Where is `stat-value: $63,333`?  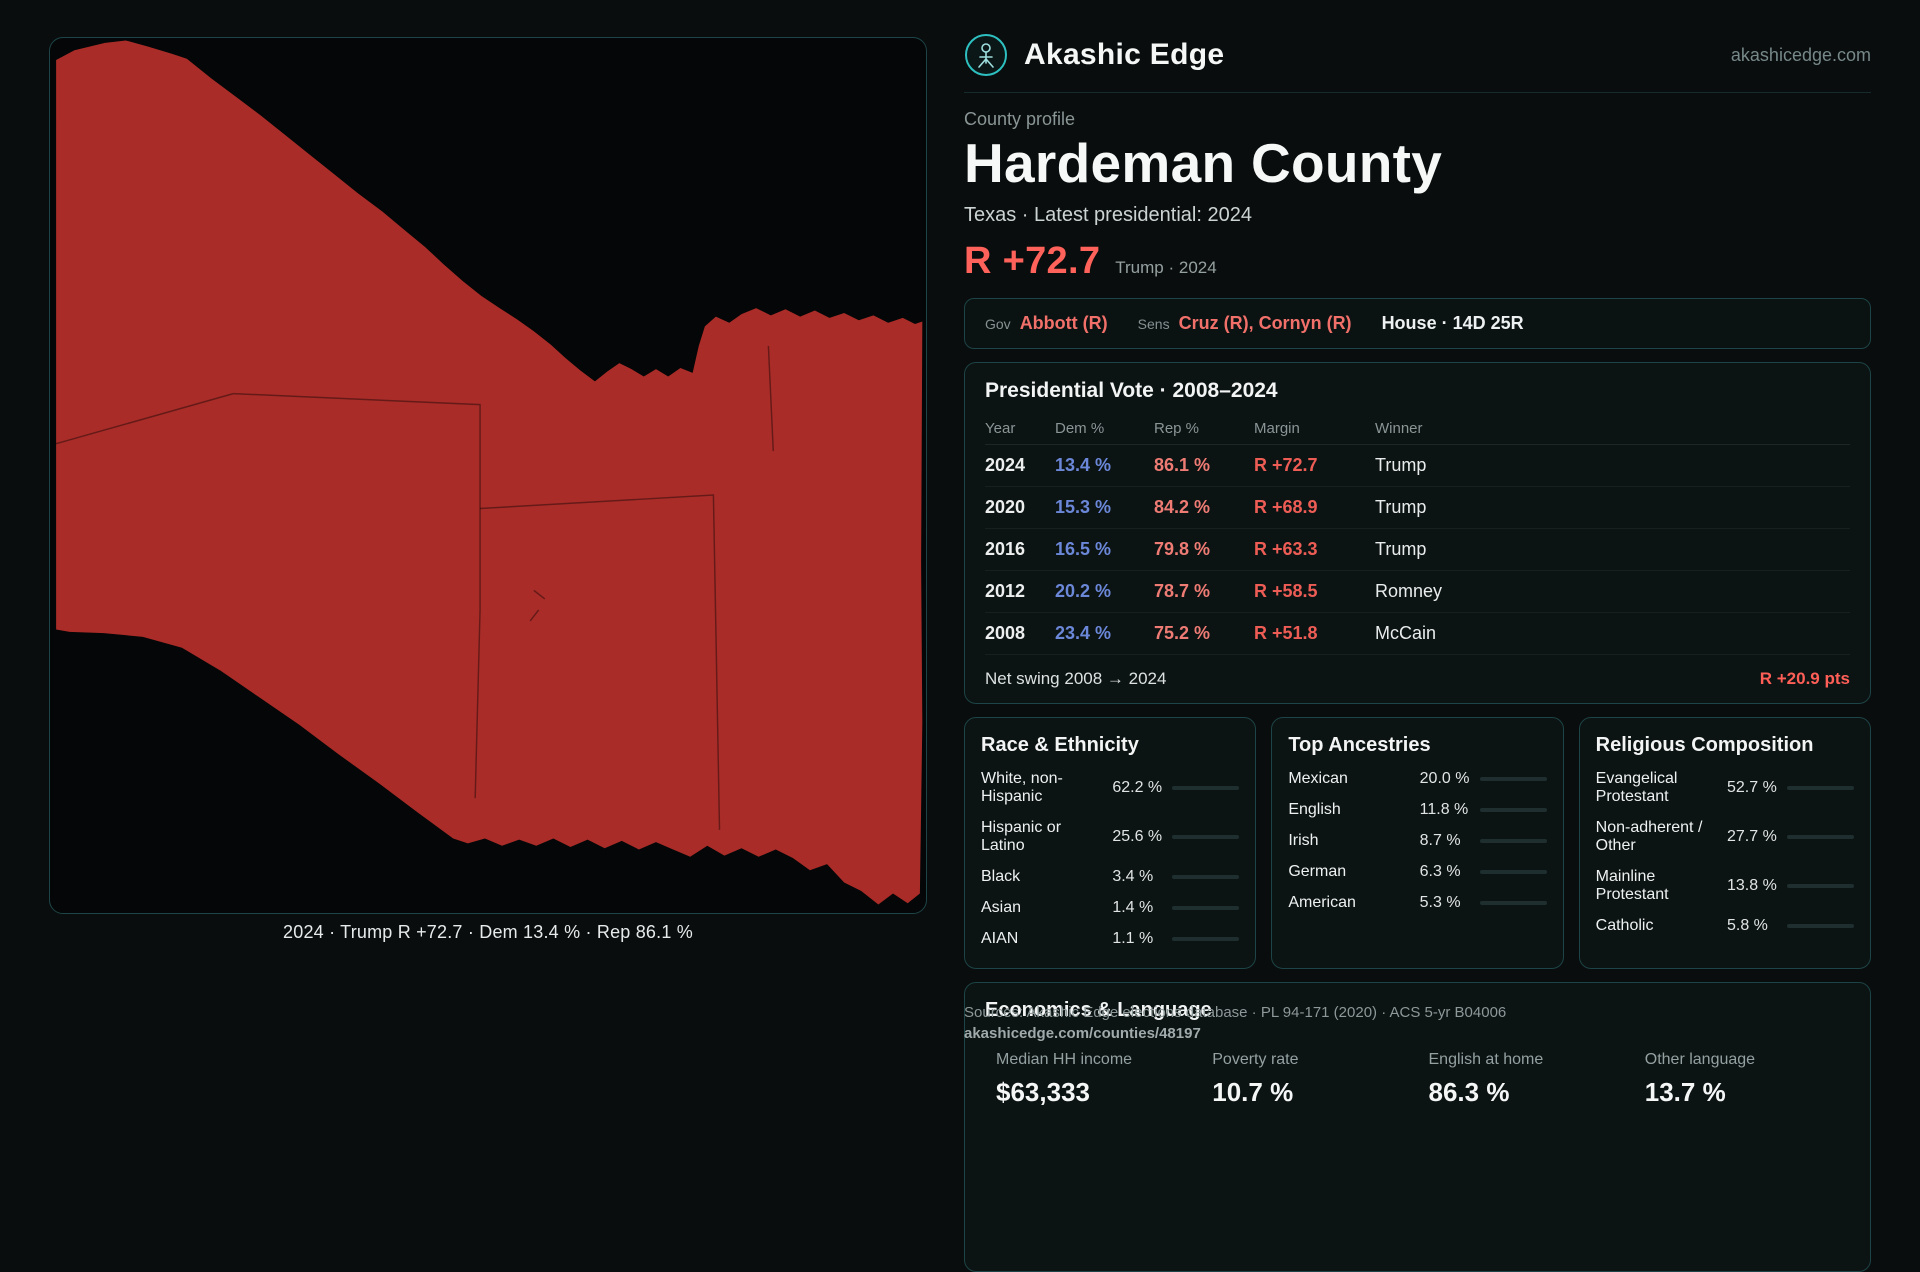
stat-value: $63,333 is located at coordinates (1043, 1092).